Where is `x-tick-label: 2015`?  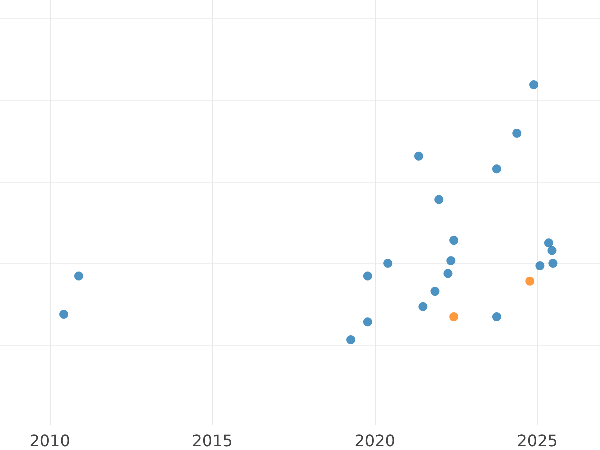 x-tick-label: 2015 is located at coordinates (212, 441).